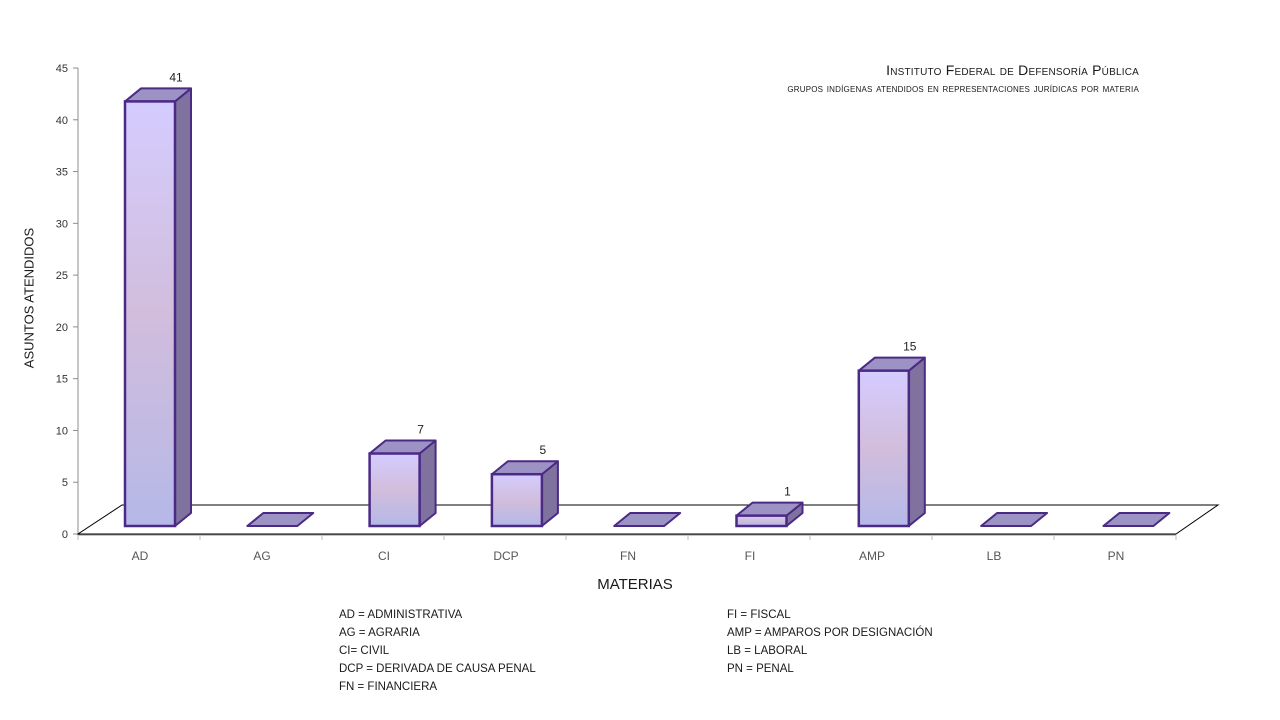 Image resolution: width=1280 pixels, height=720 pixels. I want to click on y-tick-label: 0, so click(65, 535).